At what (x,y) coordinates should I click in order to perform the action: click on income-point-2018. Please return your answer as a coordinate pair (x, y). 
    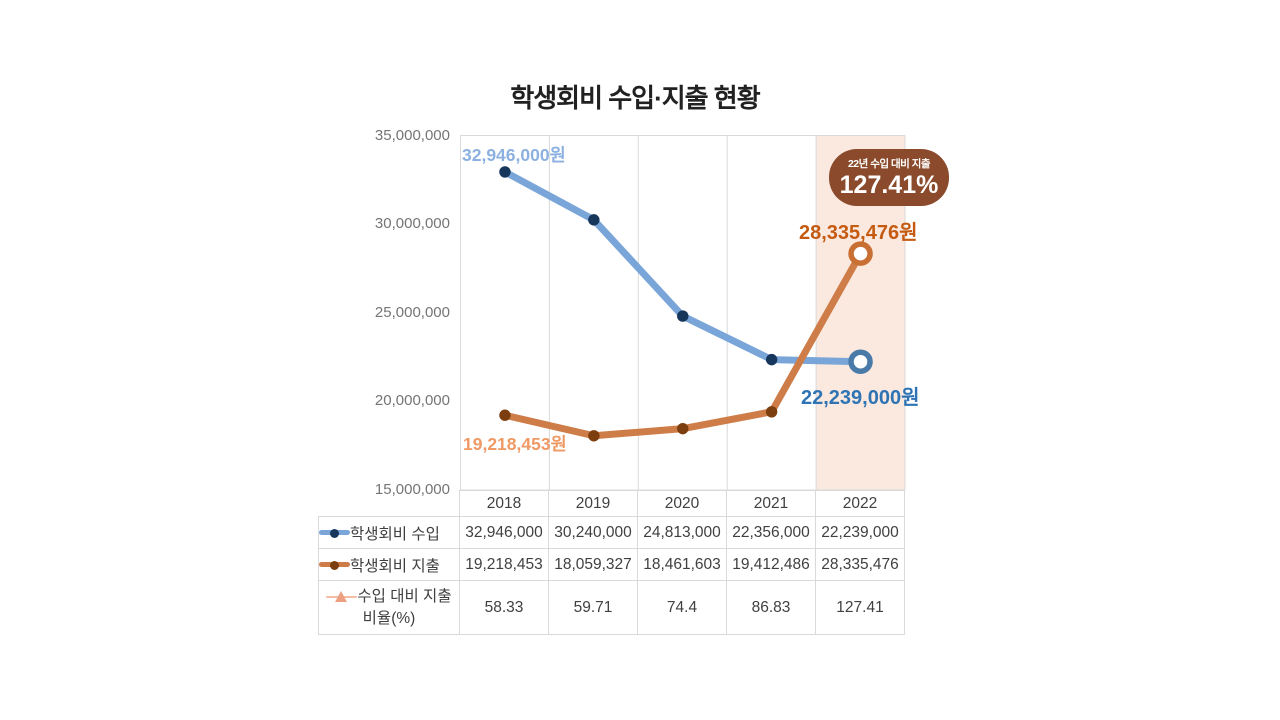
    Looking at the image, I should click on (505, 172).